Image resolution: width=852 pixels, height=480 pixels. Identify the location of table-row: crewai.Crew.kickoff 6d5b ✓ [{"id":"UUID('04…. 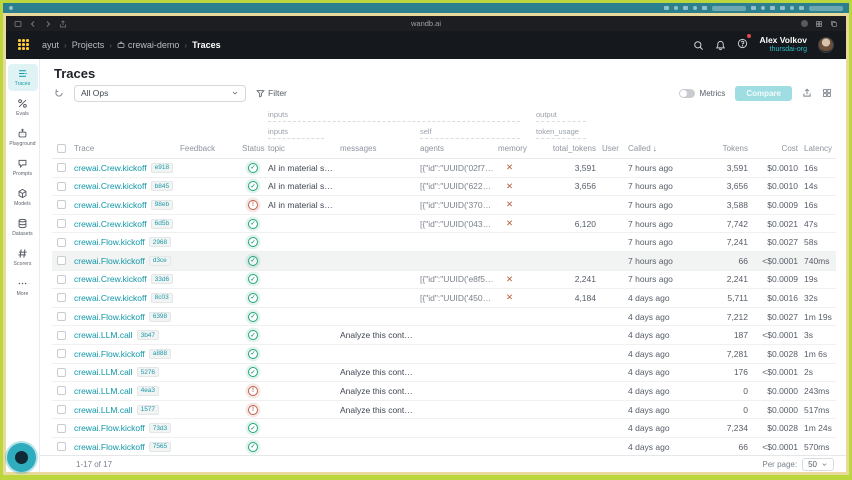
(444, 224).